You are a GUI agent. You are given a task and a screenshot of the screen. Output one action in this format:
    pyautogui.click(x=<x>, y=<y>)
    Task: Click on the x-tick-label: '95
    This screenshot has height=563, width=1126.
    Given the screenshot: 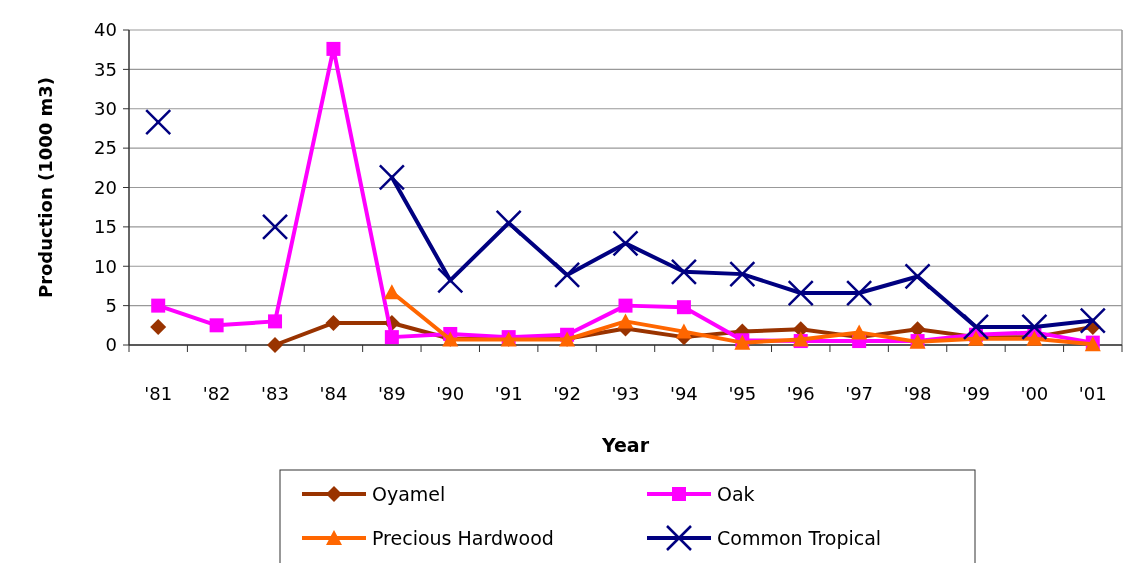 What is the action you would take?
    pyautogui.click(x=742, y=393)
    